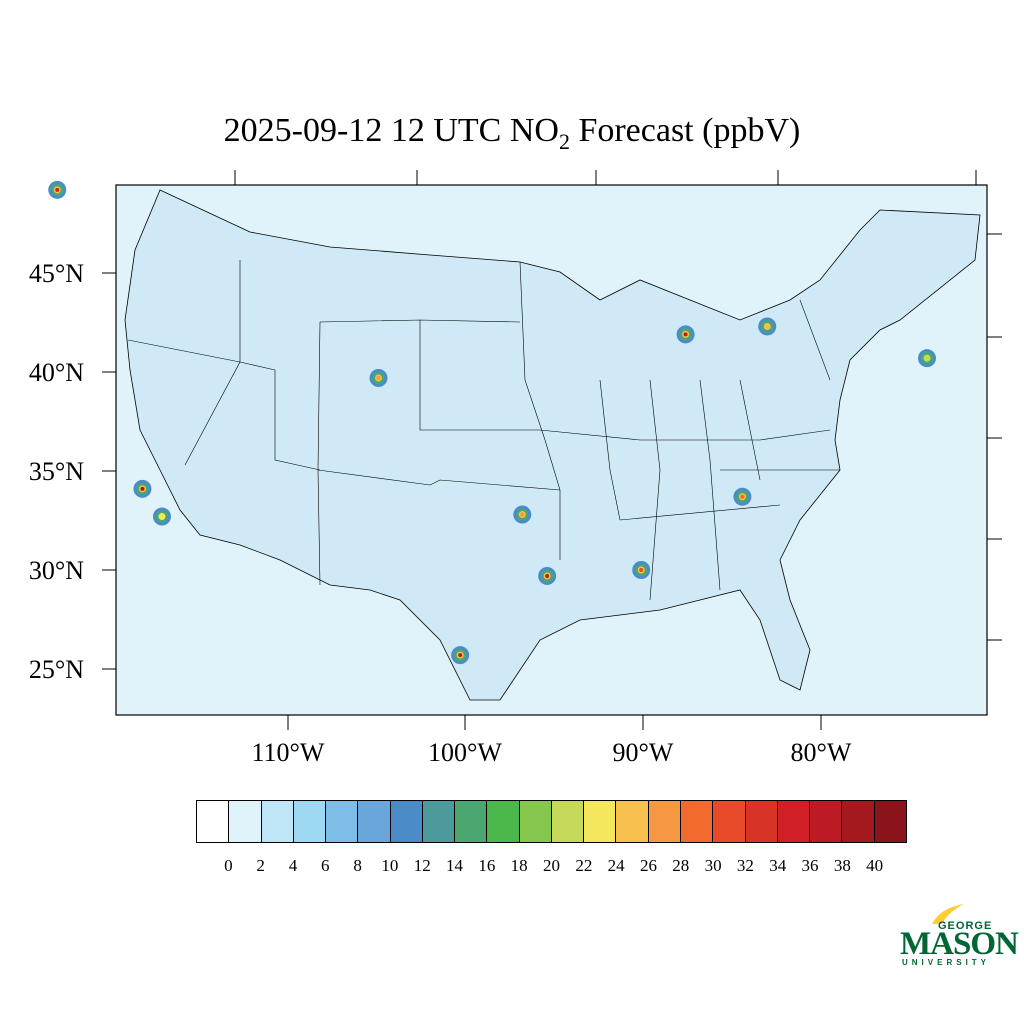  What do you see at coordinates (875, 865) in the screenshot?
I see `colorbar-tick-label: 40` at bounding box center [875, 865].